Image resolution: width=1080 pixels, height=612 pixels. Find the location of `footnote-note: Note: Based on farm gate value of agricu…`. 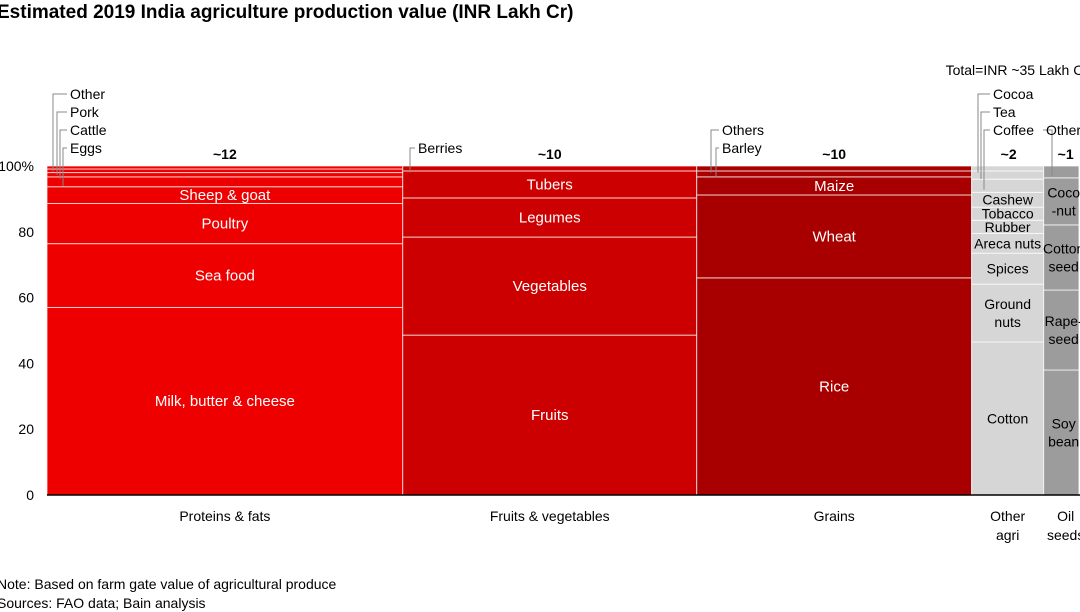

footnote-note: Note: Based on farm gate value of agricu… is located at coordinates (168, 584).